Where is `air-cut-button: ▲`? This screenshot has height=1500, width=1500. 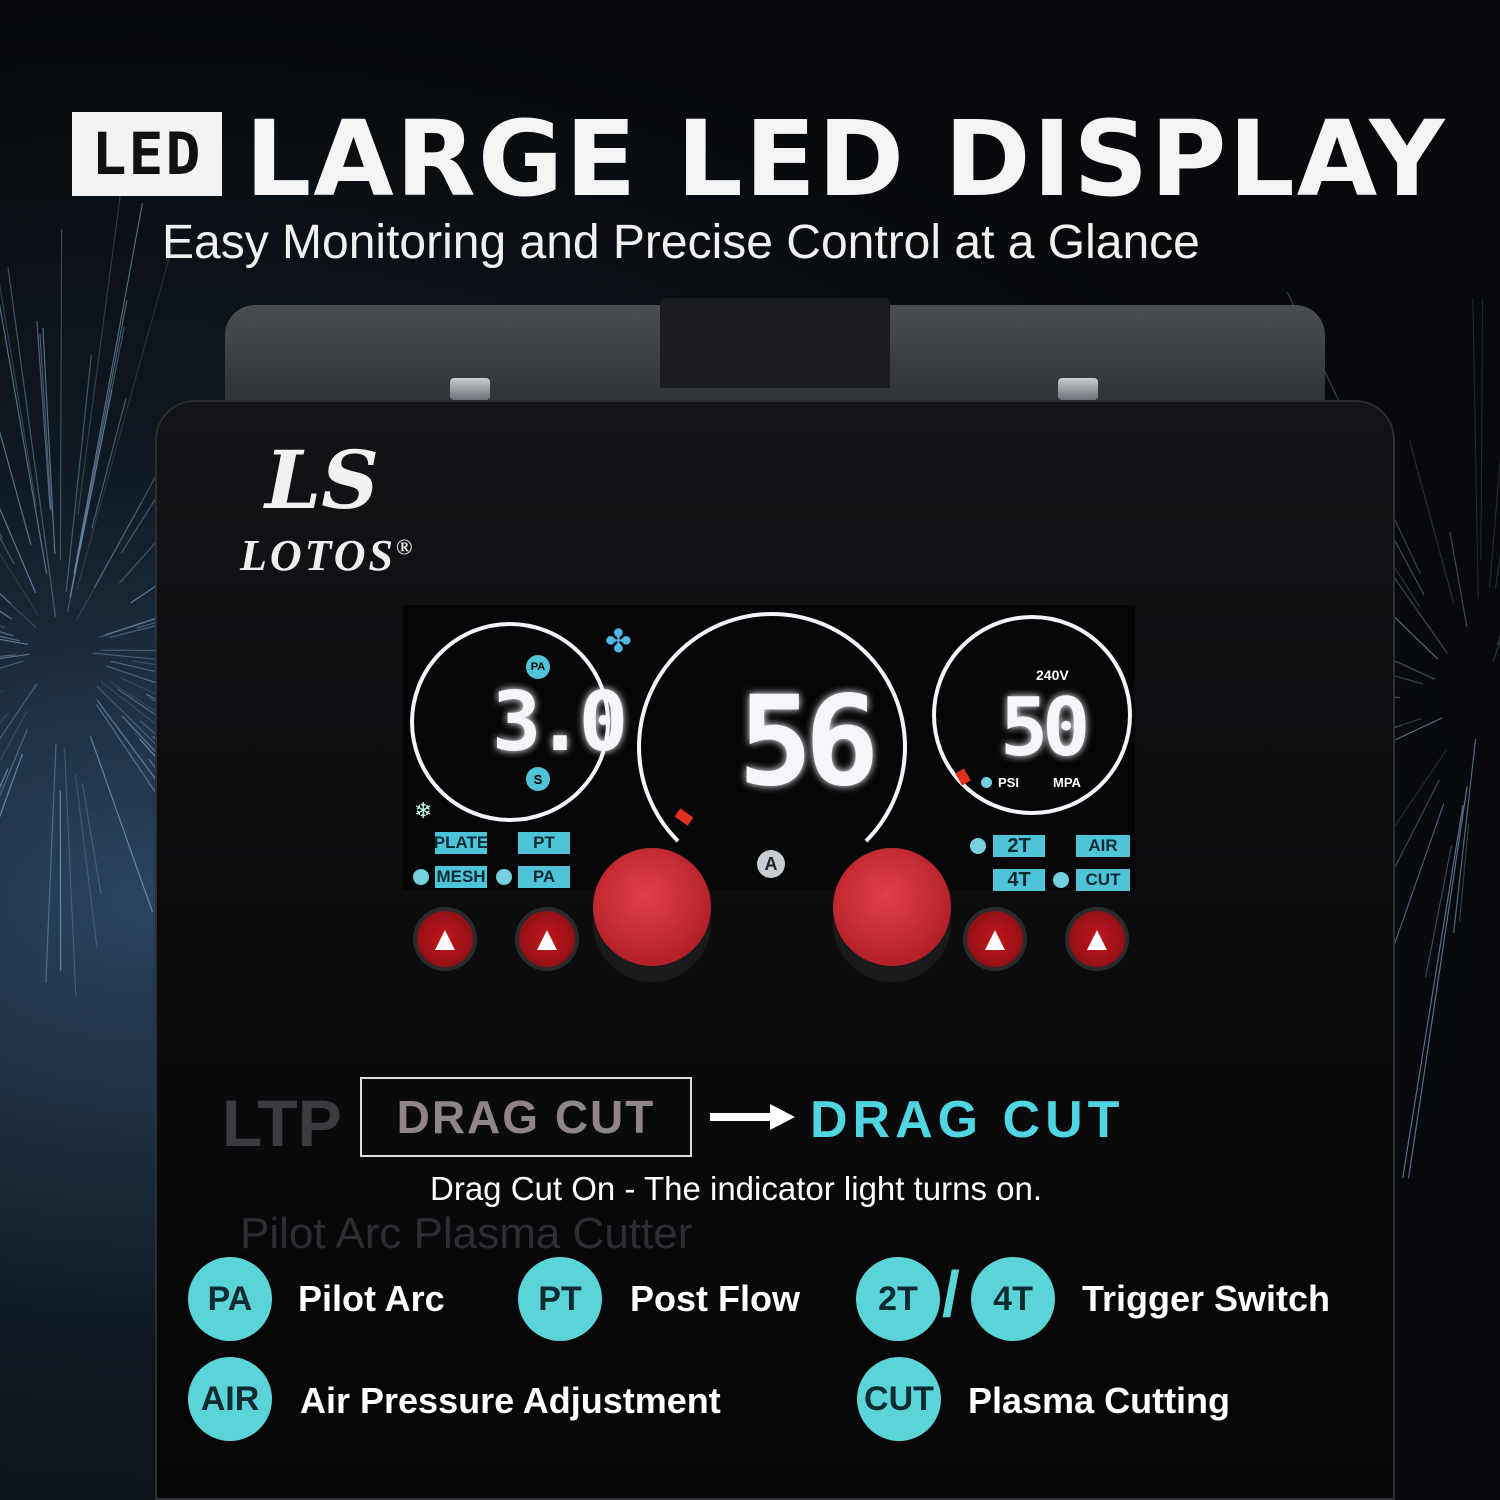 air-cut-button: ▲ is located at coordinates (1097, 939).